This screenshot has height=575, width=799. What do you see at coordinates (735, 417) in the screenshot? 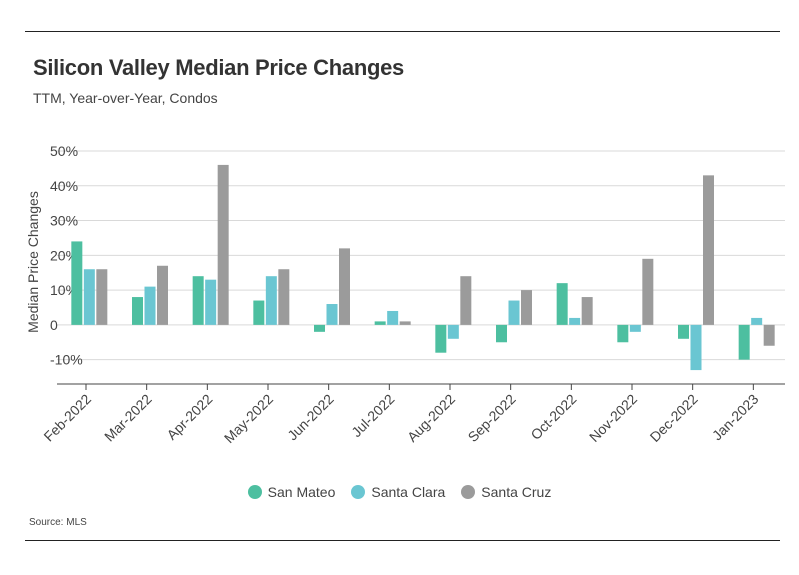
I see `x-tick-label: Jan-2023` at bounding box center [735, 417].